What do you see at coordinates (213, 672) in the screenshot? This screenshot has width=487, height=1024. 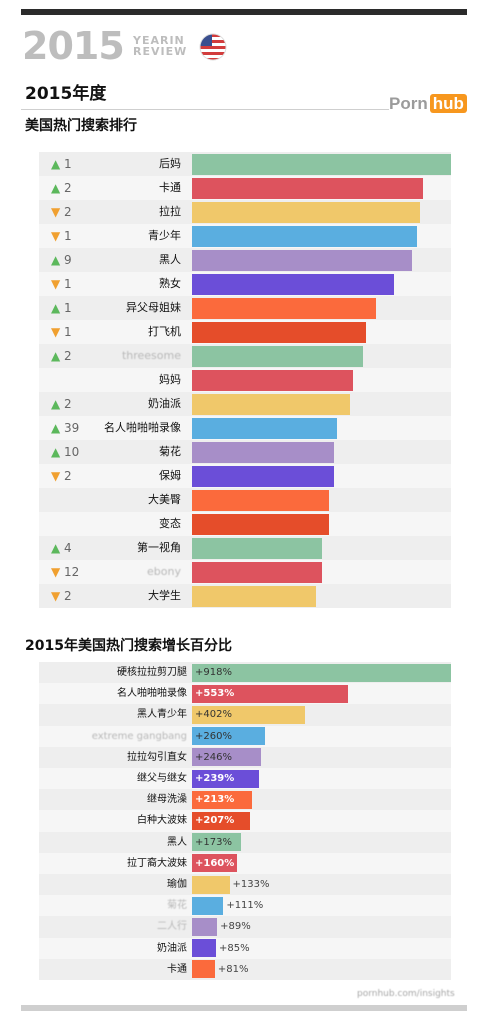 I see `value-label: +918%` at bounding box center [213, 672].